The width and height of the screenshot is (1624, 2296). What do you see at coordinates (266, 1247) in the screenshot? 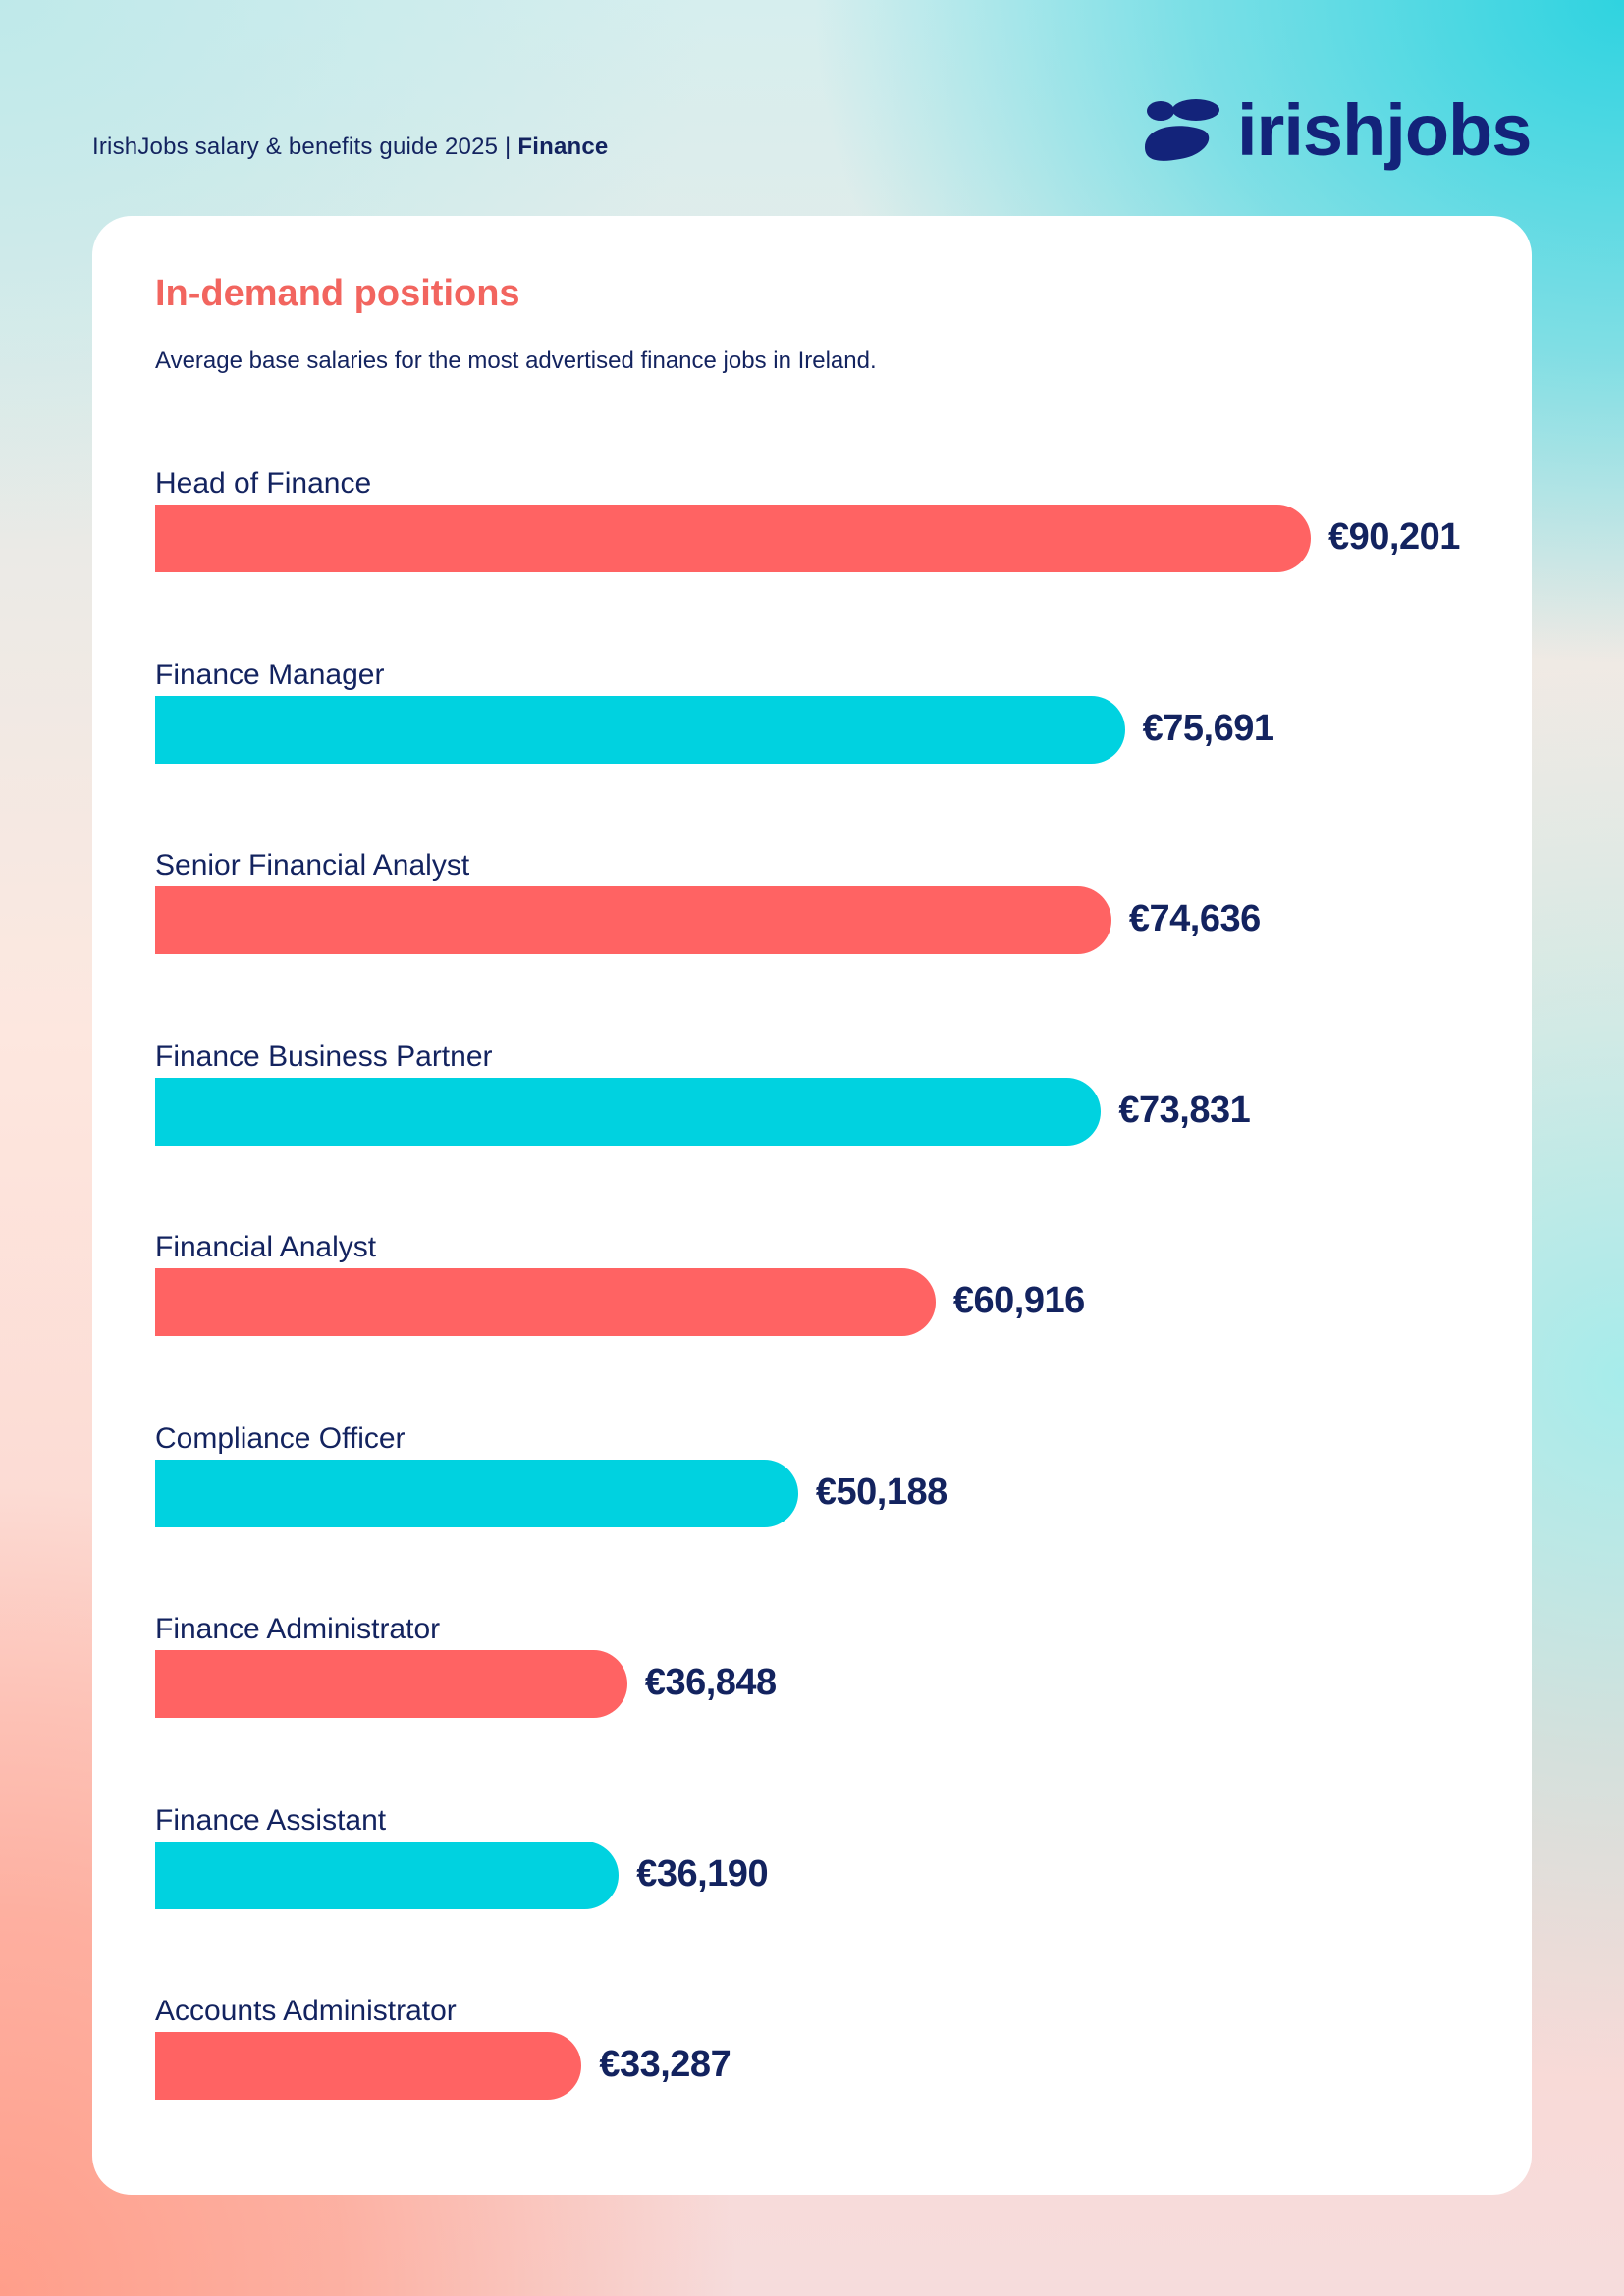
I see `bar-category-label: Financial Analyst` at bounding box center [266, 1247].